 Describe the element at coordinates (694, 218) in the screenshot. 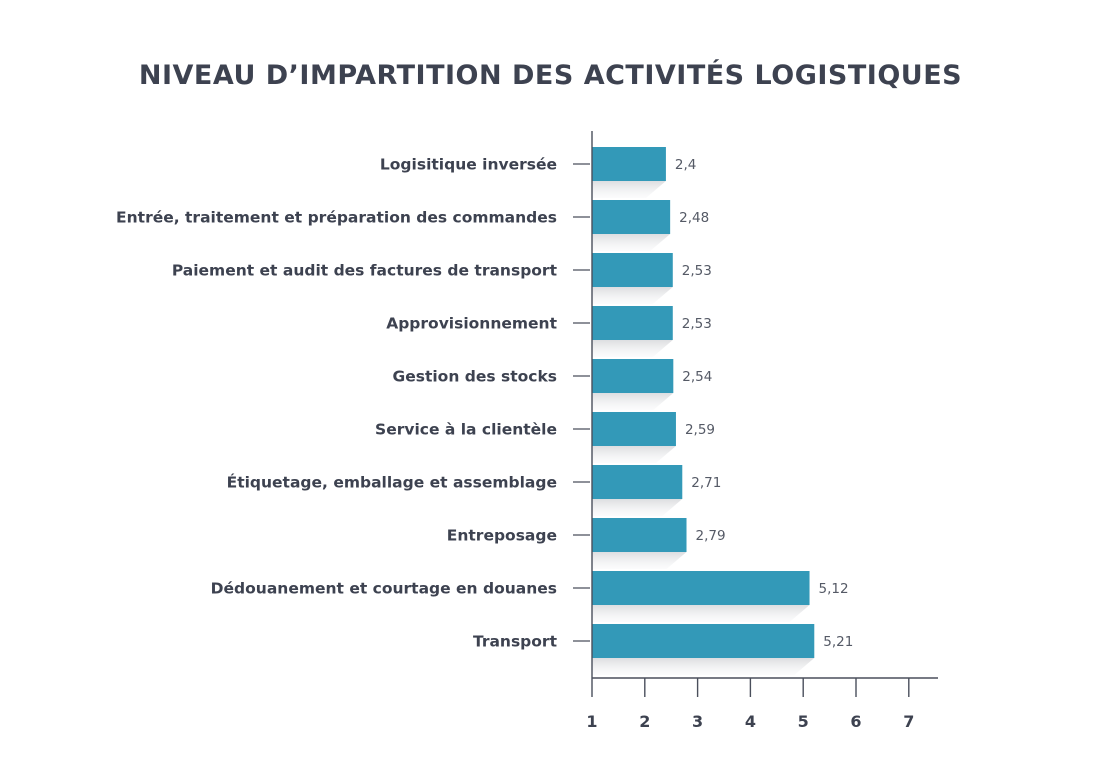

I see `value-label: 2,48` at that location.